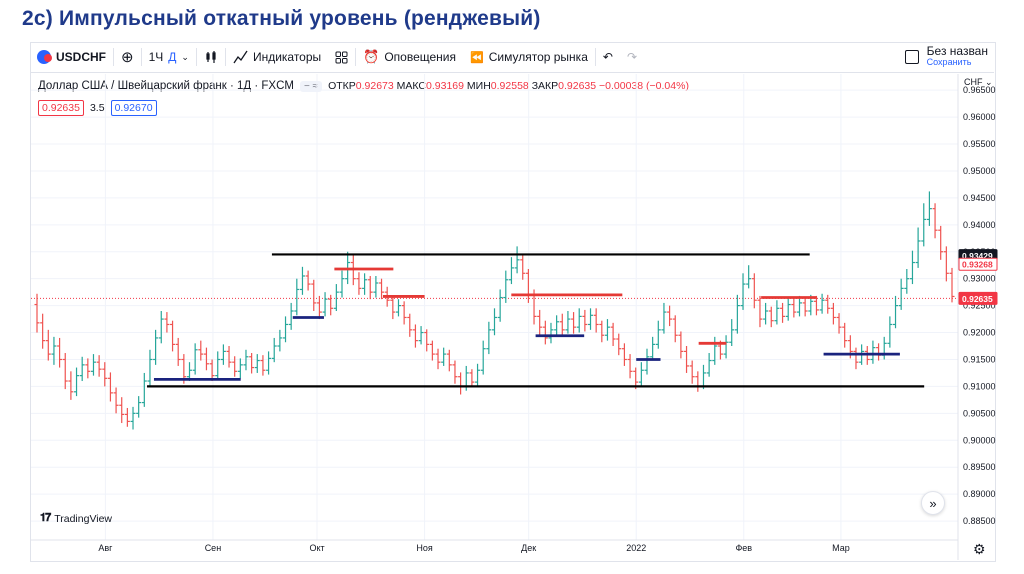  I want to click on undo-button: ↶, so click(608, 57).